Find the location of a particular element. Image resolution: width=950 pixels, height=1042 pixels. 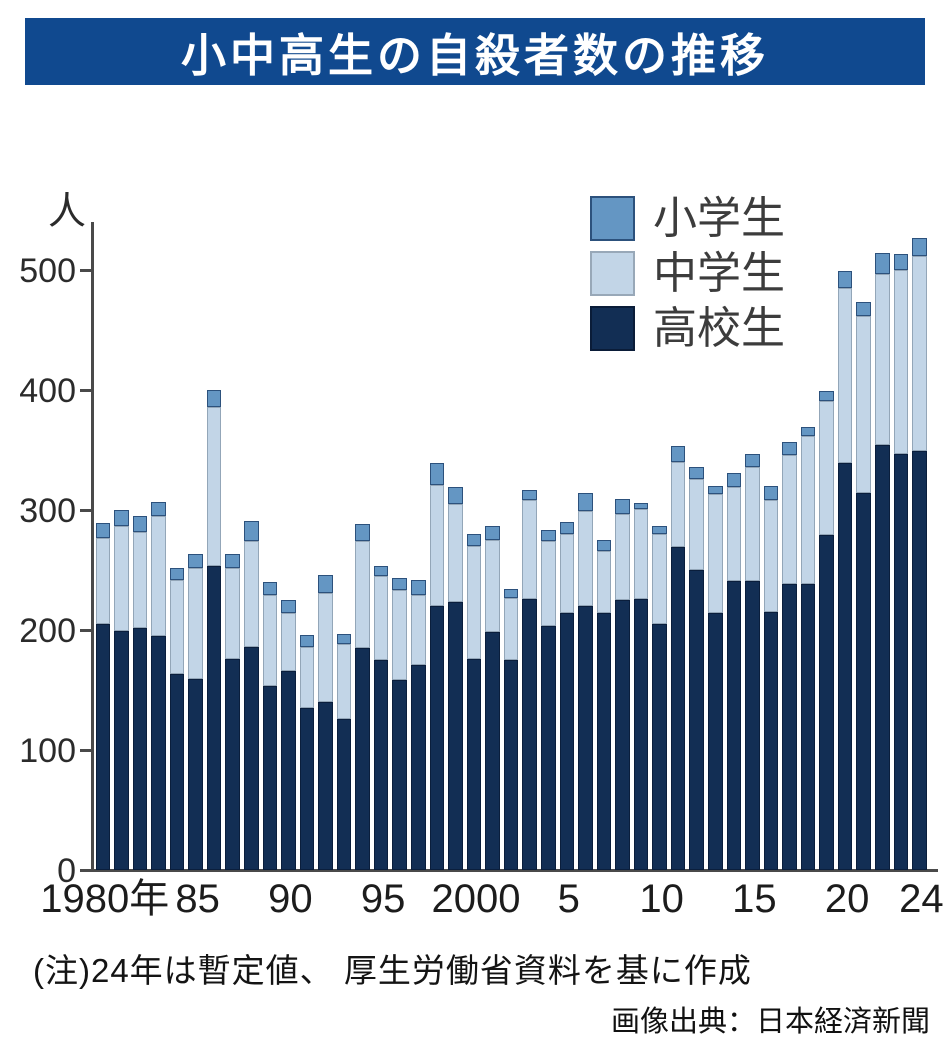

y-tick-label-500: 500 is located at coordinates (47, 271).